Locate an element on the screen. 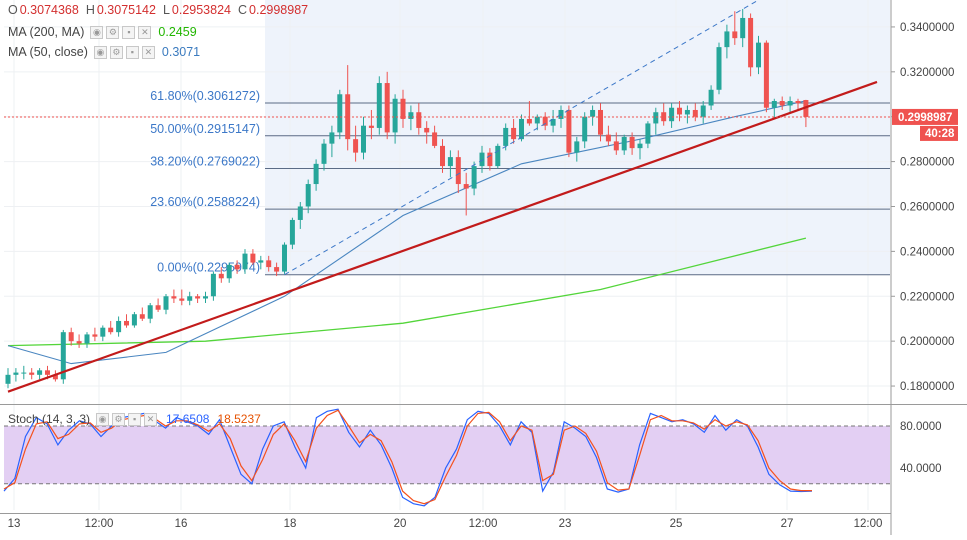  time-tick-label: 23 is located at coordinates (565, 524).